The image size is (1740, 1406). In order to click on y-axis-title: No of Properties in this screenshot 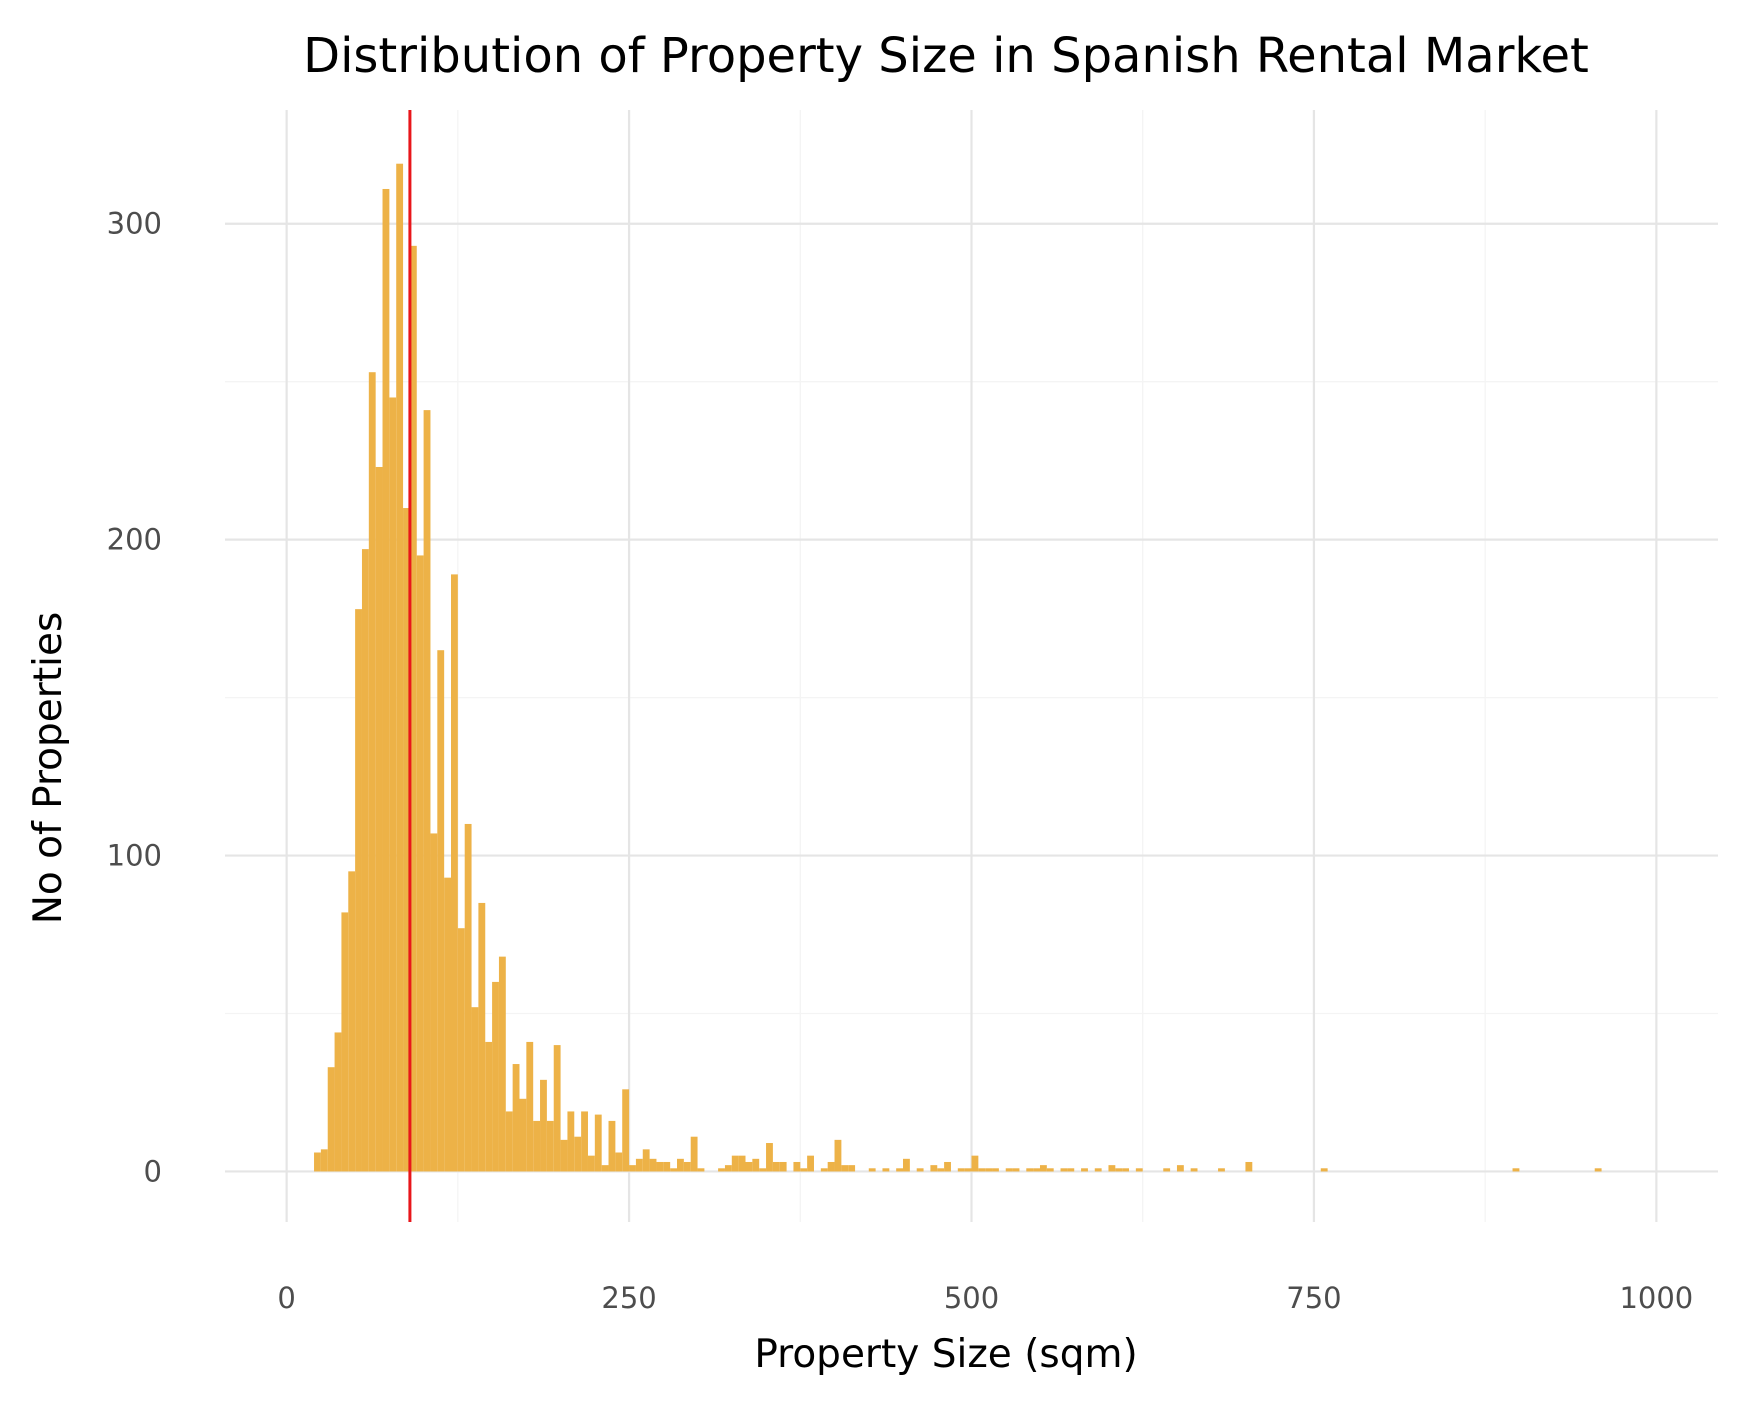, I will do `click(48, 768)`.